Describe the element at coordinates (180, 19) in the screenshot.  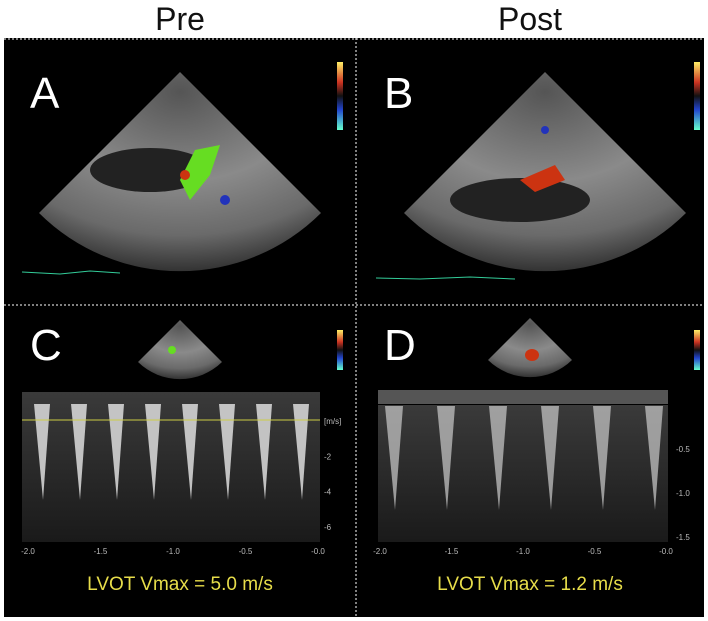
I see `column-header: Pre` at that location.